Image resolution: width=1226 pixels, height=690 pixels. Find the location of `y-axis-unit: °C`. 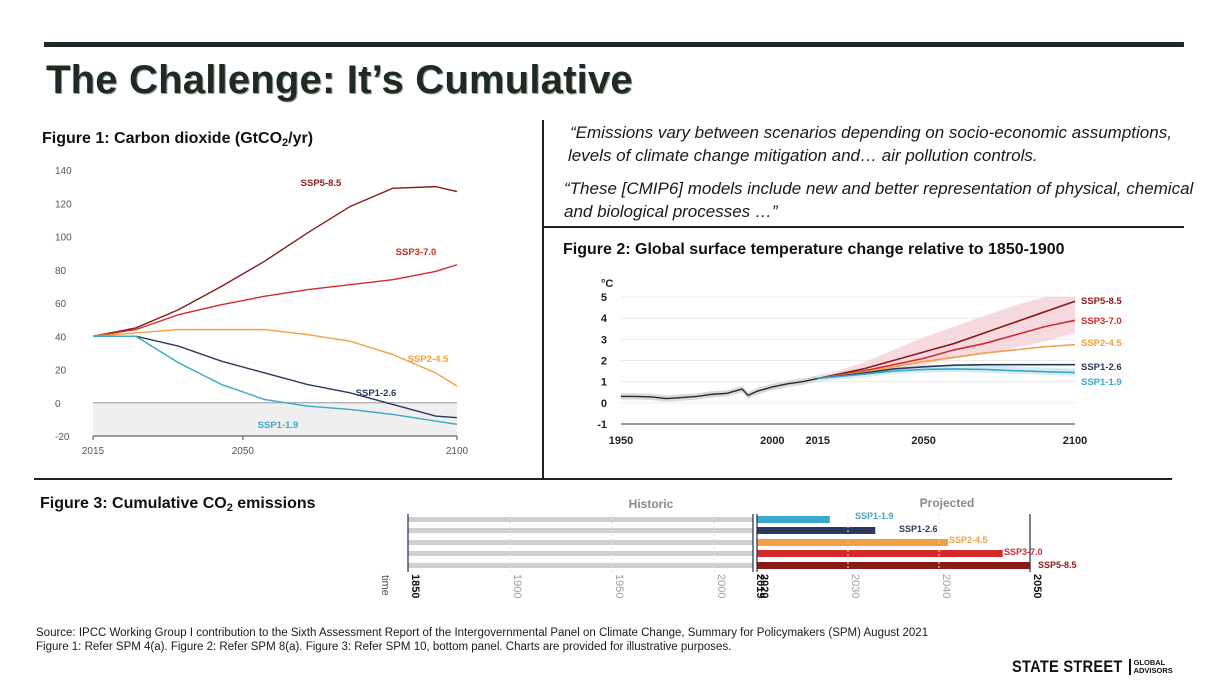

y-axis-unit: °C is located at coordinates (607, 284).